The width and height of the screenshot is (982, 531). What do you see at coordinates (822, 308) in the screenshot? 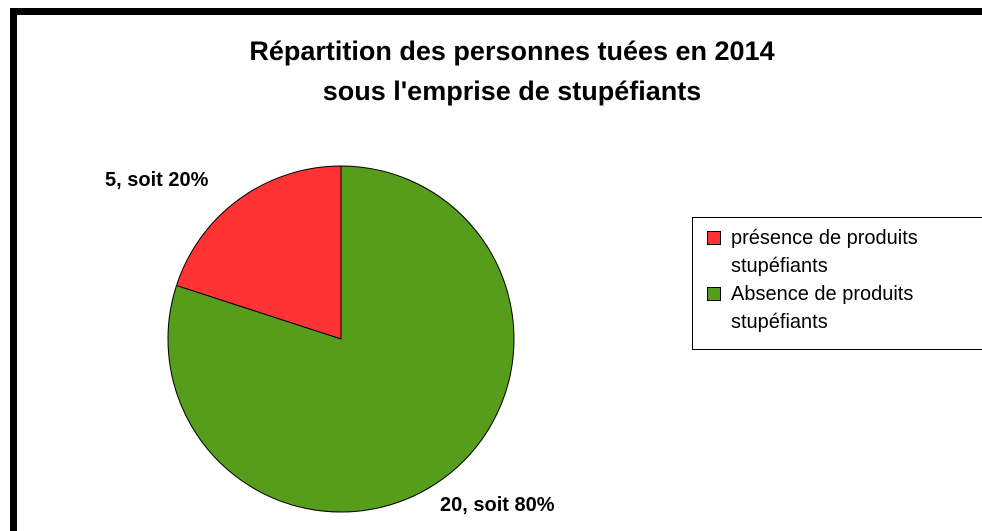
I see `legend-label: Absence de produits stupéfiants` at bounding box center [822, 308].